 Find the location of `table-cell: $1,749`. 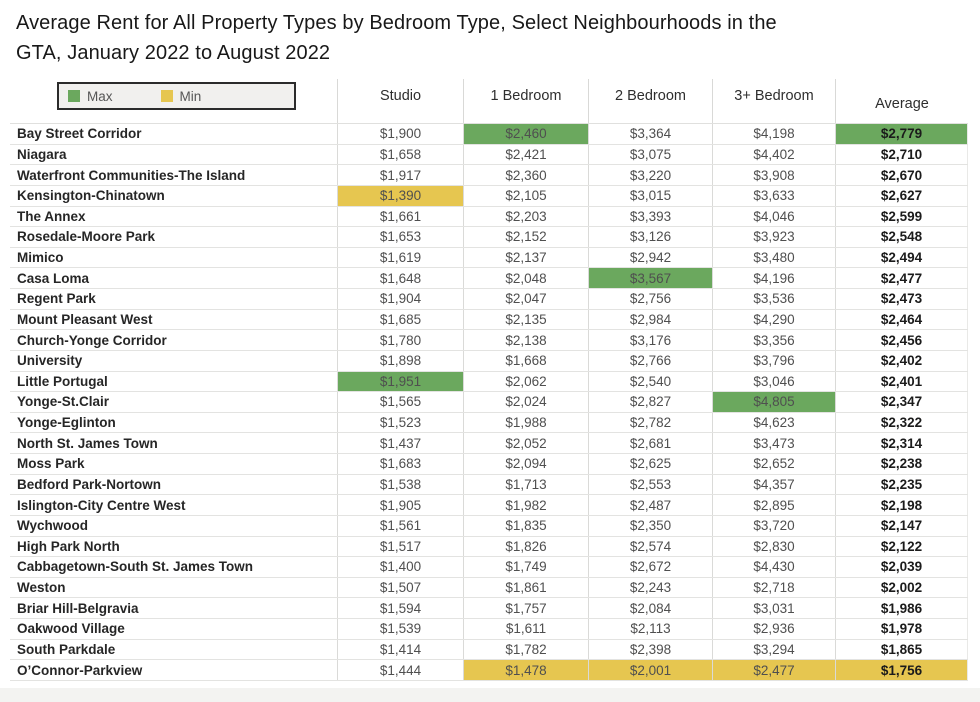

table-cell: $1,749 is located at coordinates (525, 567).